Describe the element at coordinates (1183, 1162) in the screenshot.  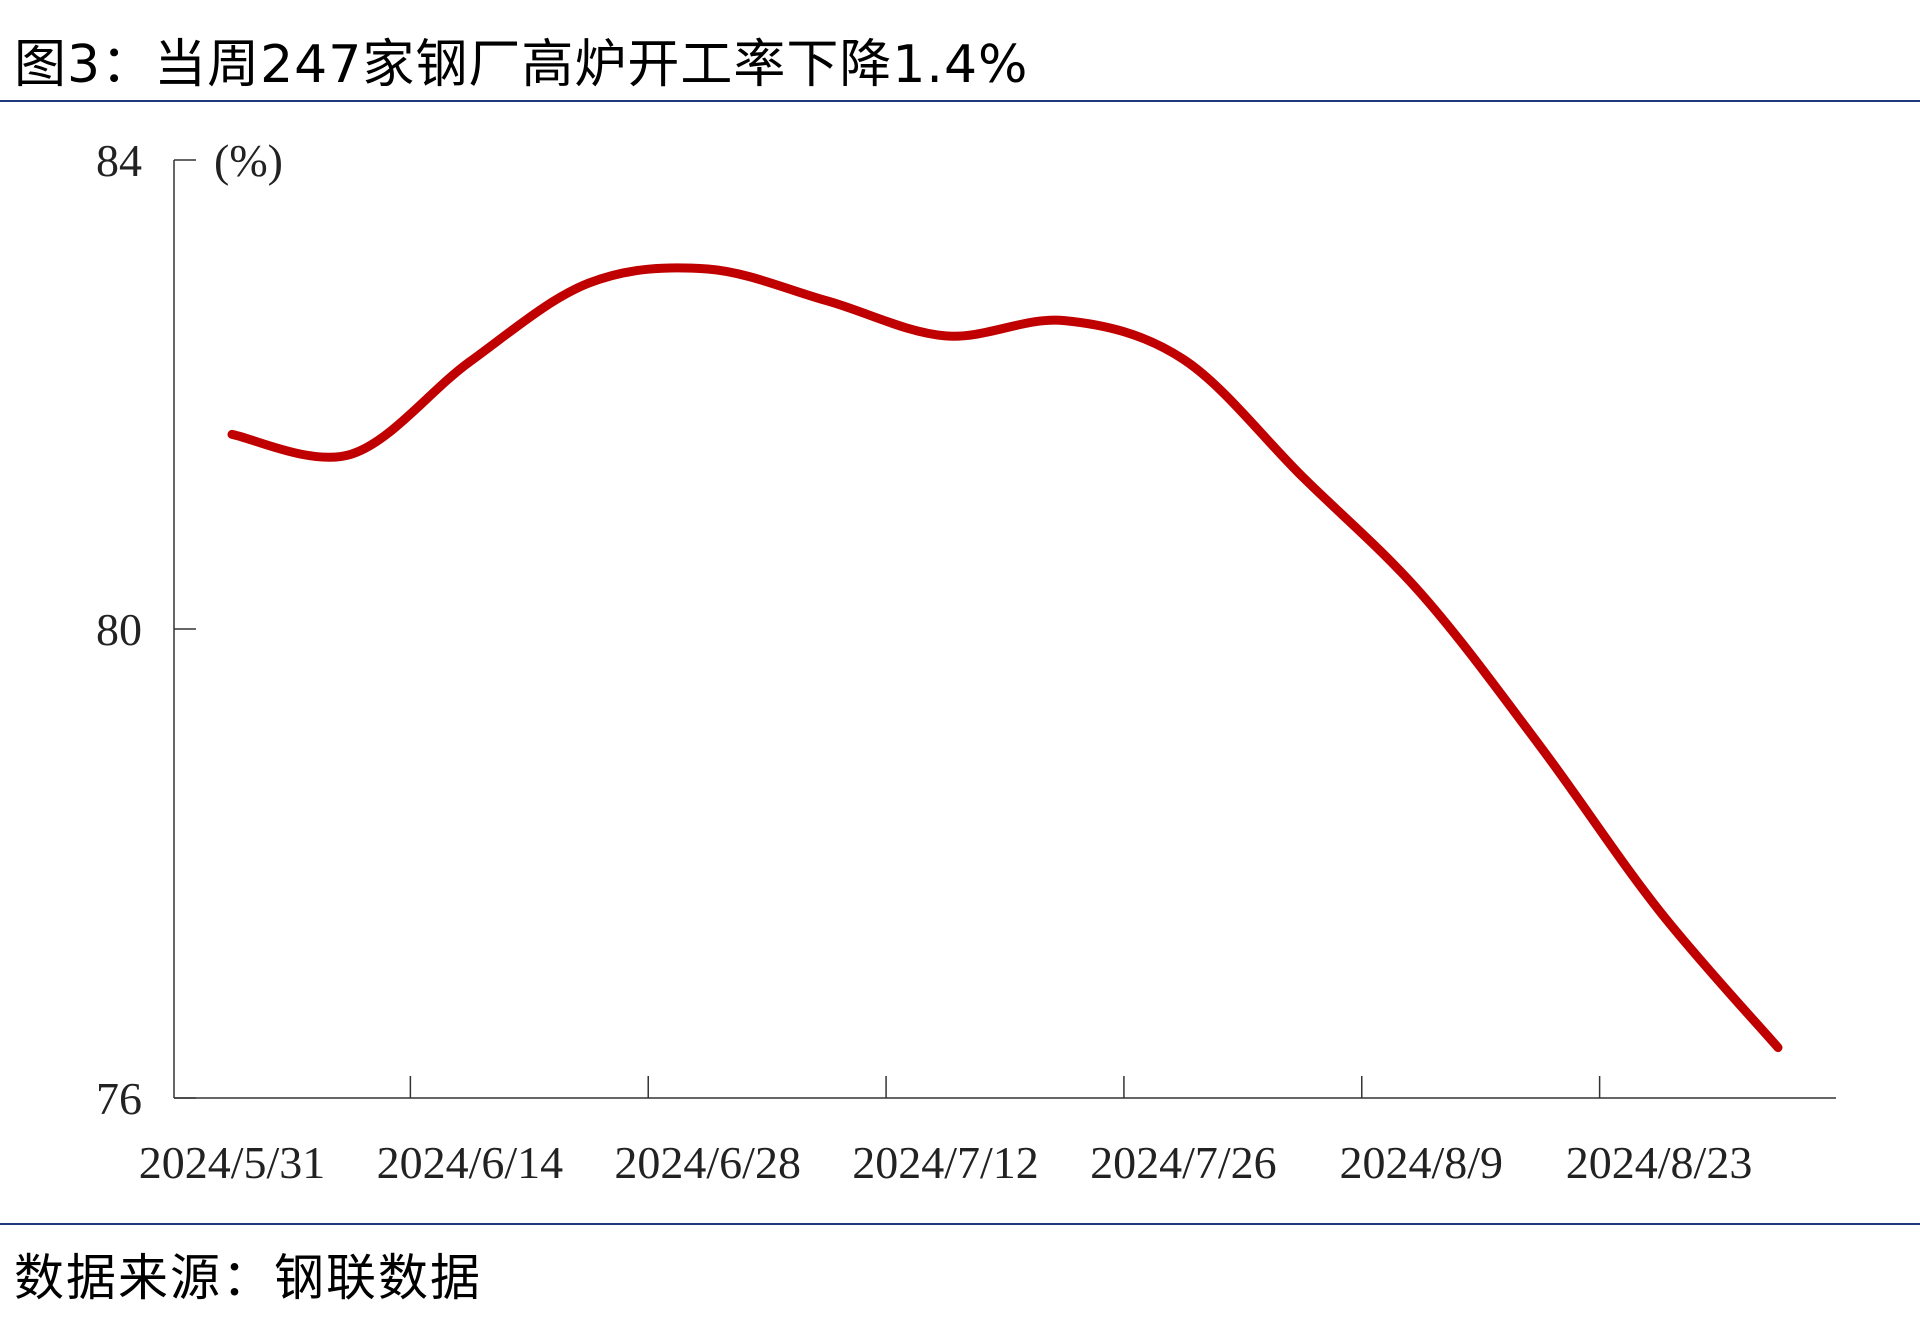
I see `x-tick-label: 2024/7/26` at that location.